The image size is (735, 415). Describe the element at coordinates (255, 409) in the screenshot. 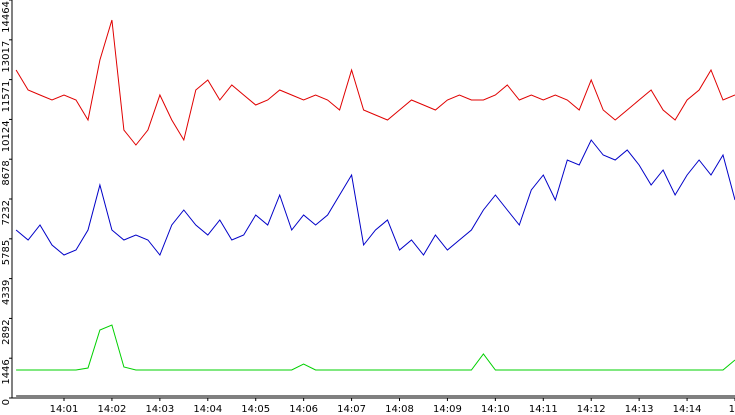

I see `x-tick-label: 14:05` at that location.